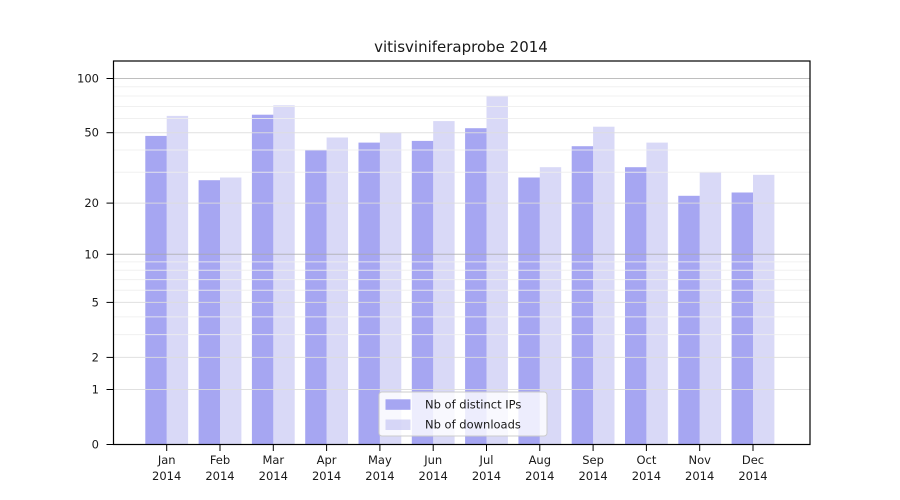  Describe the element at coordinates (95, 357) in the screenshot. I see `y-tick-label: 2` at that location.